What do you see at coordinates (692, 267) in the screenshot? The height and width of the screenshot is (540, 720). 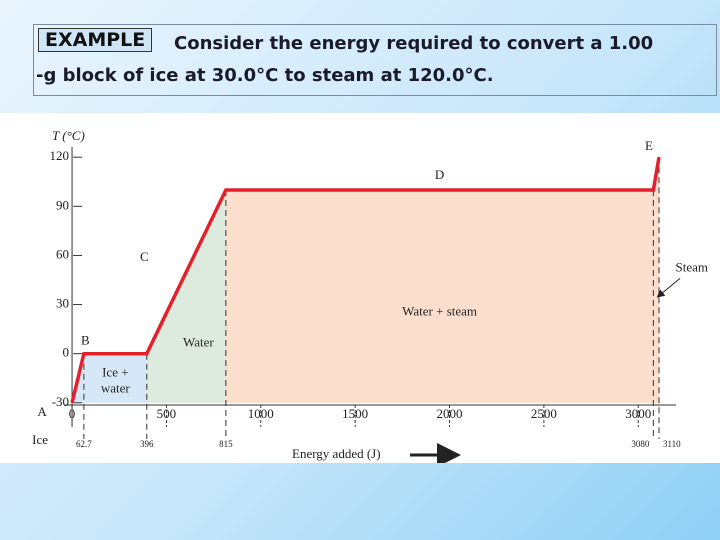 I see `region-label: Steam` at bounding box center [692, 267].